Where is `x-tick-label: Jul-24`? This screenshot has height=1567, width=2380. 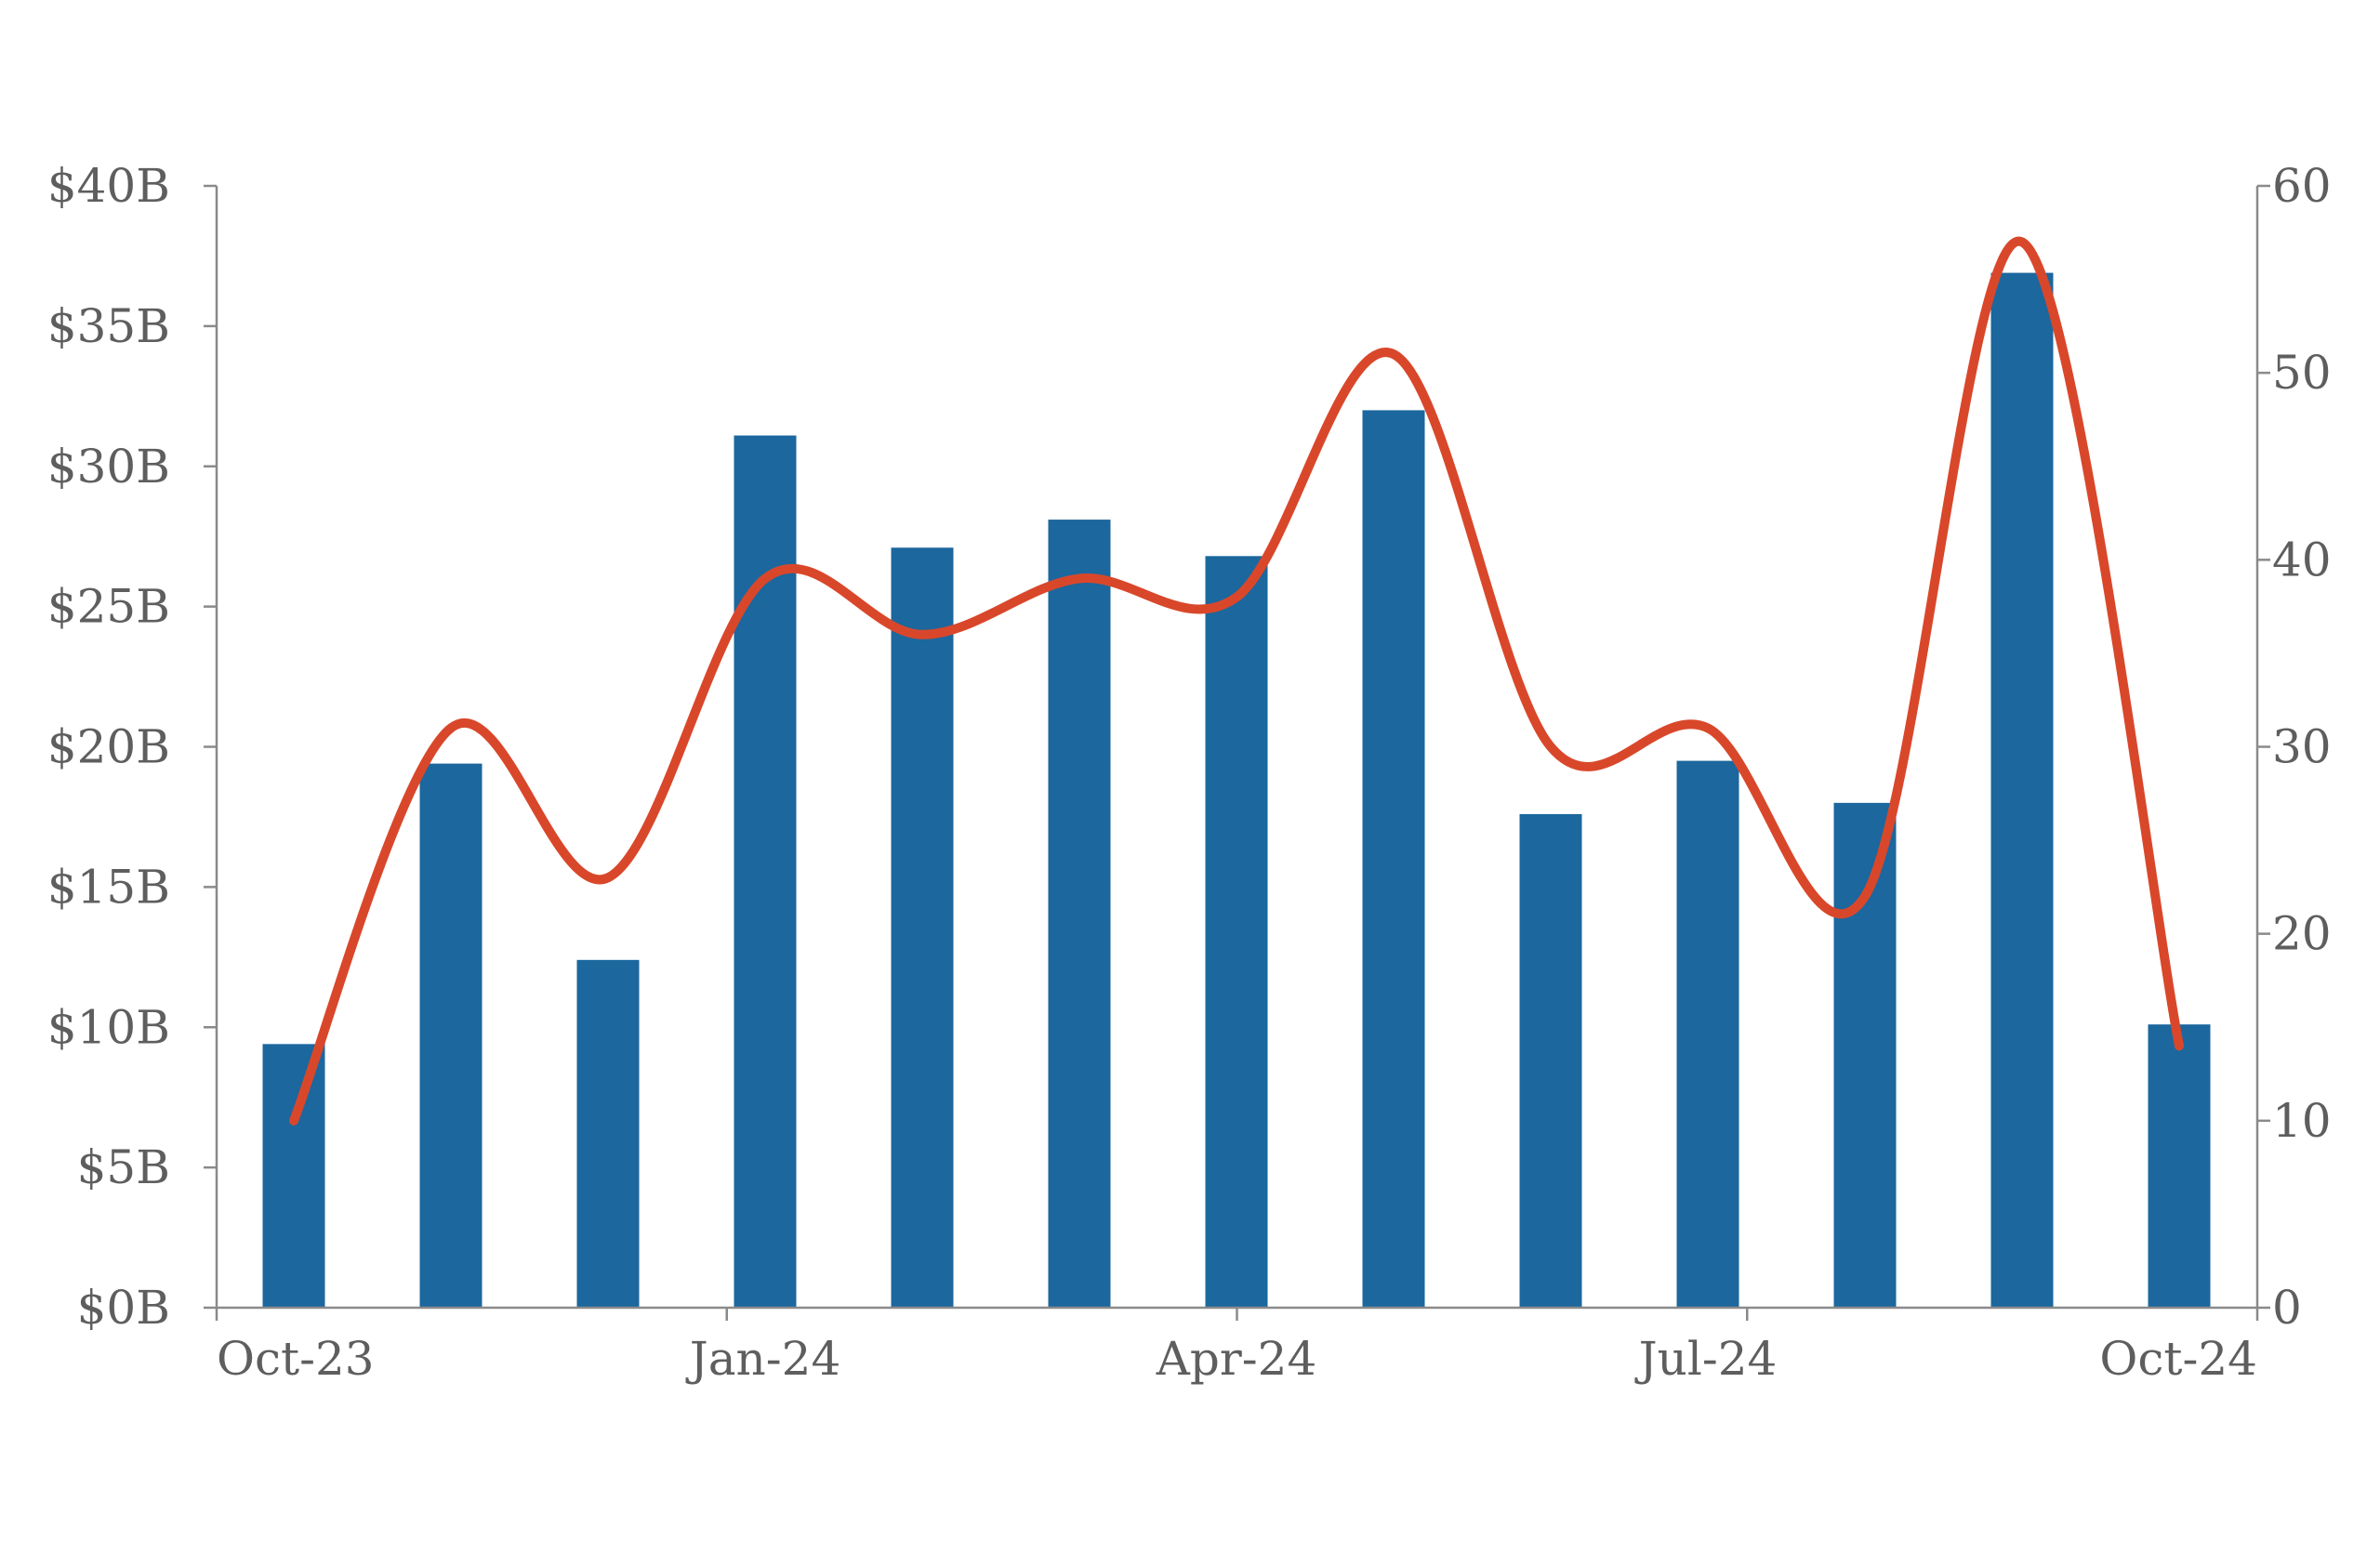
x-tick-label: Jul-24 is located at coordinates (1706, 1359).